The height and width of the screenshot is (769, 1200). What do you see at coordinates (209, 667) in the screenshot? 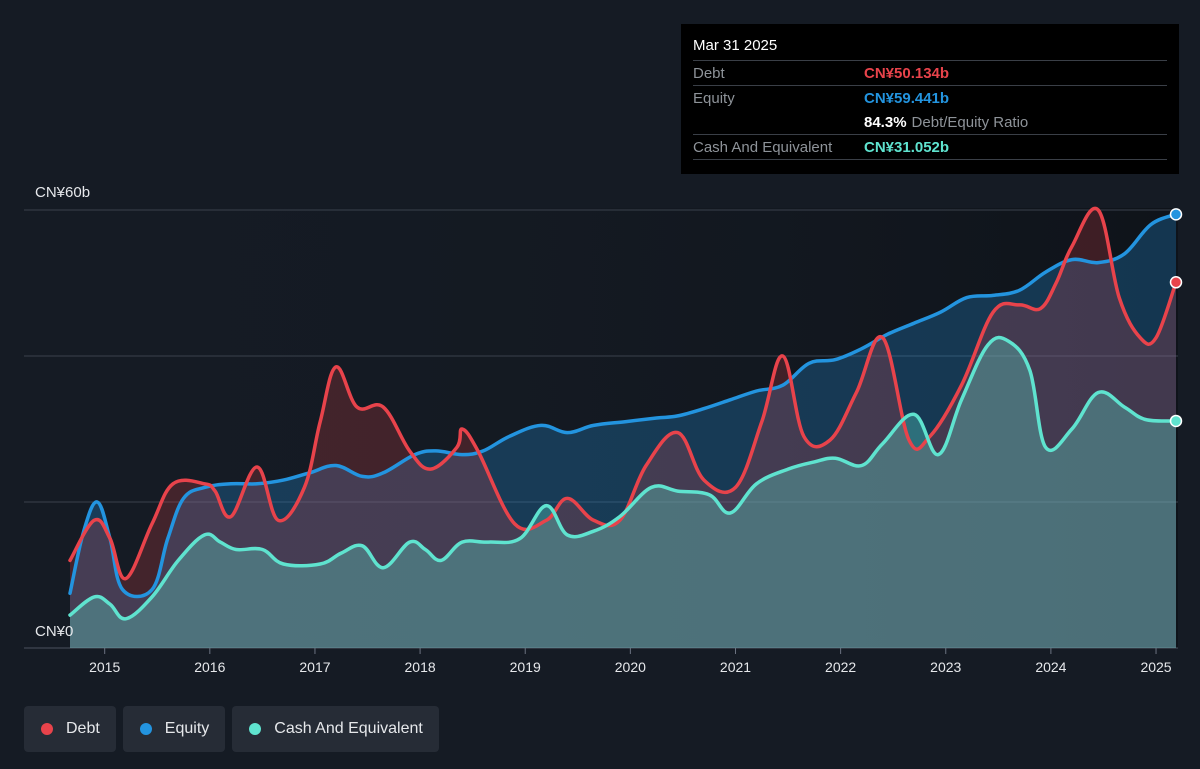
I see `x-tick-label: 2016` at bounding box center [209, 667].